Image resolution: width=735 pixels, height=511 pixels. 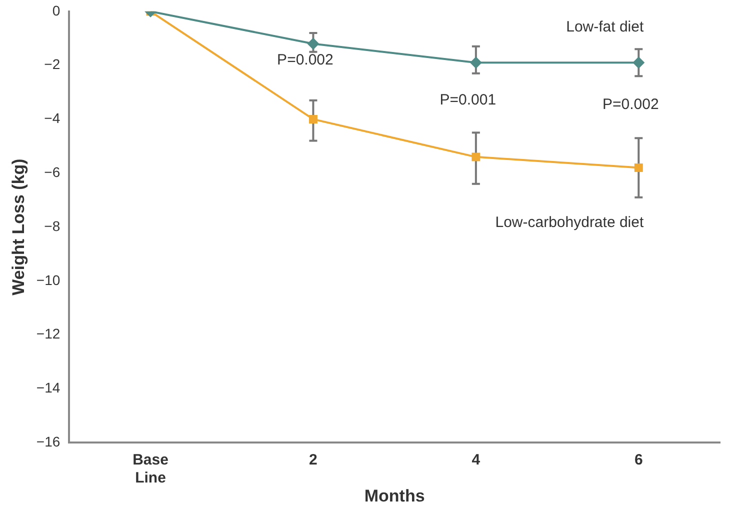 What do you see at coordinates (48, 388) in the screenshot?
I see `y-tick-label: −14` at bounding box center [48, 388].